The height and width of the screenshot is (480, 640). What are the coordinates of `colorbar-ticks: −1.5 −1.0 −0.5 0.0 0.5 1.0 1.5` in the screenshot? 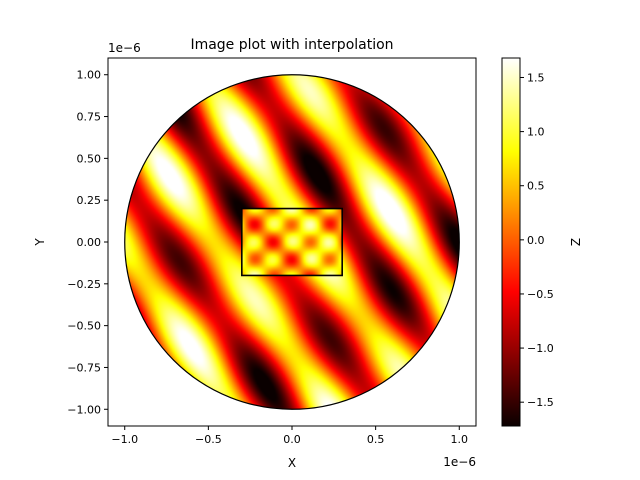 It's located at (537, 240).